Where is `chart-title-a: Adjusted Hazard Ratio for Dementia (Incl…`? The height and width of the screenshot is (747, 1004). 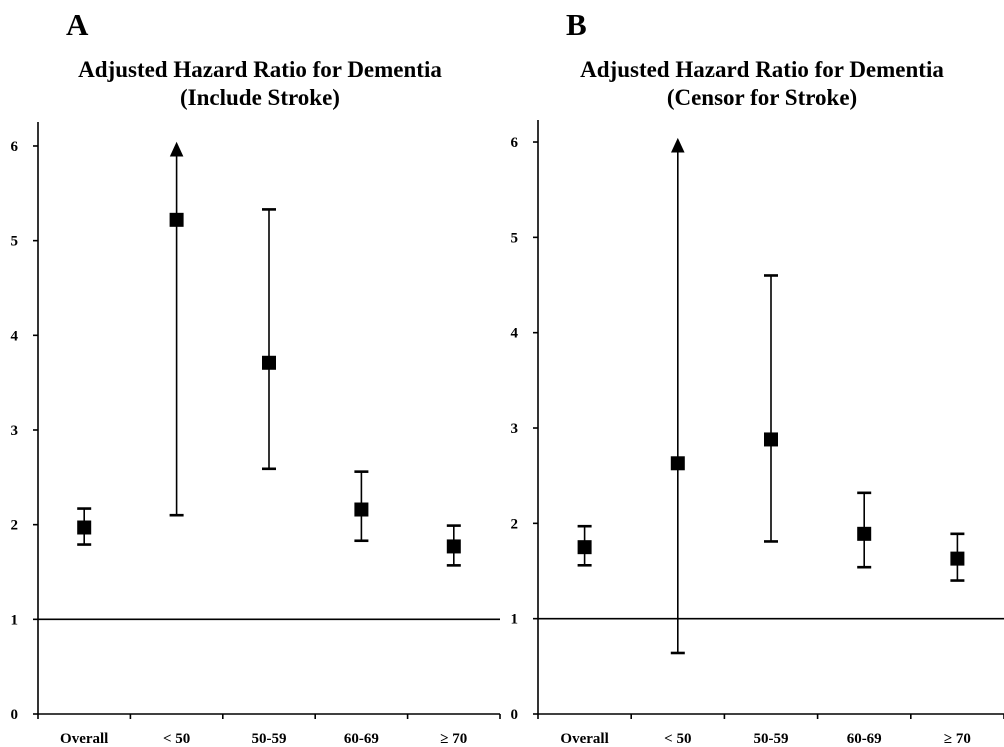
chart-title-a: Adjusted Hazard Ratio for Dementia (Incl… is located at coordinates (260, 84).